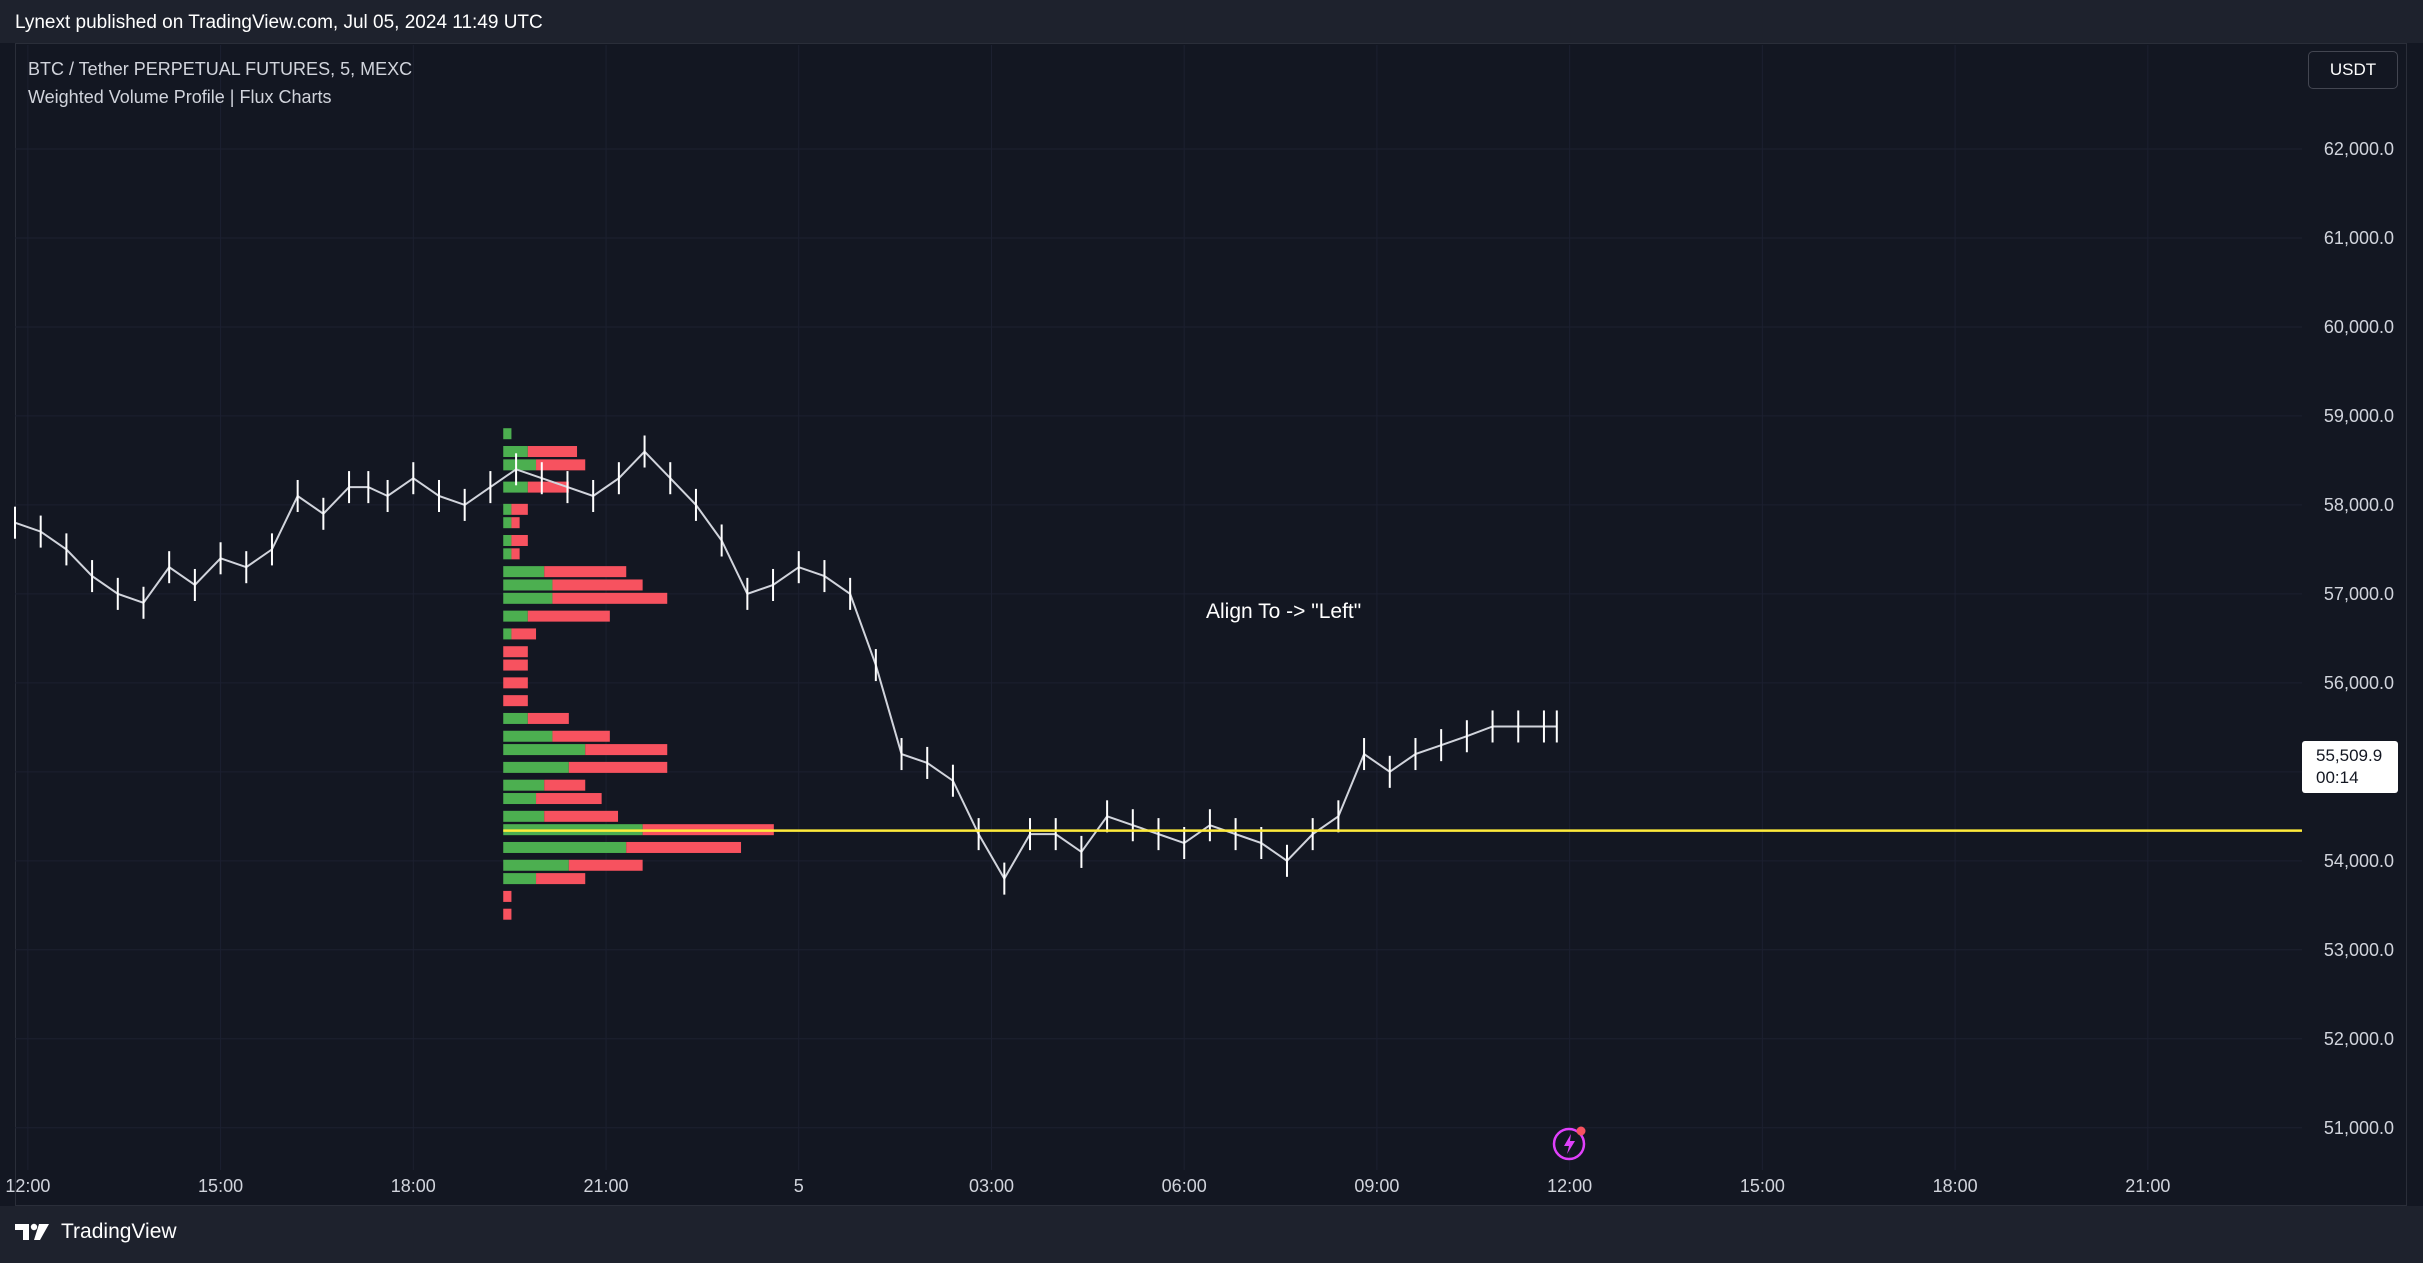 The width and height of the screenshot is (2423, 1263). What do you see at coordinates (799, 1186) in the screenshot?
I see `x-tick-label: 5` at bounding box center [799, 1186].